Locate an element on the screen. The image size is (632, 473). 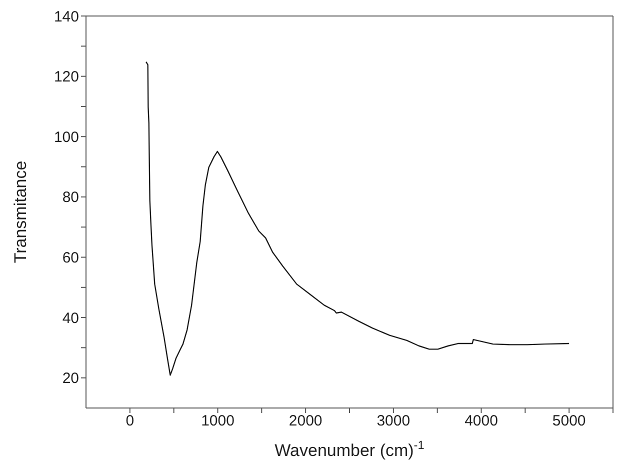
y-tick-label: 60 is located at coordinates (70, 258).